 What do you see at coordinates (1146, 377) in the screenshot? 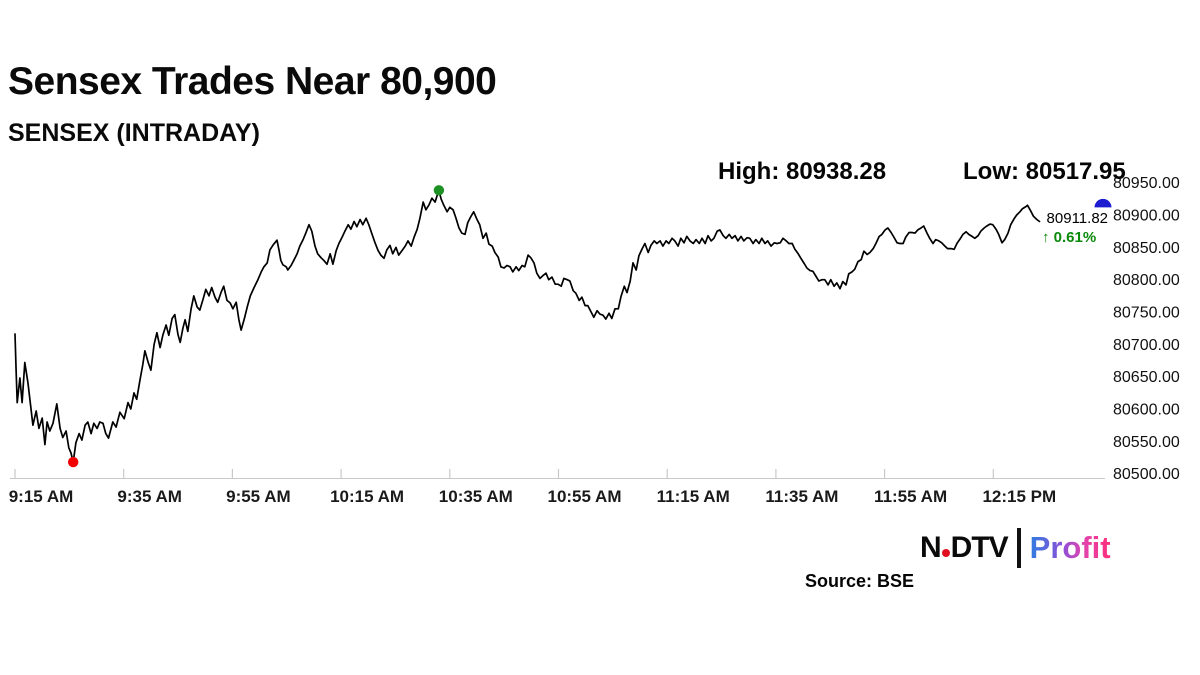
I see `y-axis-tick-label: 80650.00` at bounding box center [1146, 377].